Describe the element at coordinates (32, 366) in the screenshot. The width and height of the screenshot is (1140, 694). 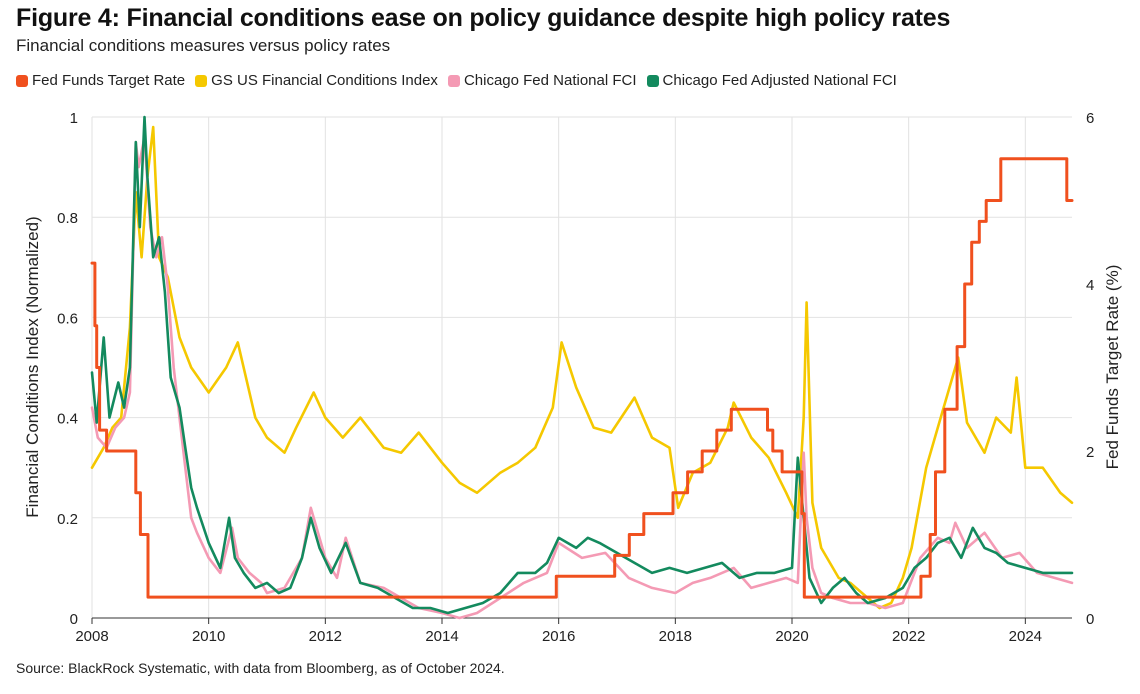
I see `y-axis-label: Financial Conditions Index (Normalized)` at that location.